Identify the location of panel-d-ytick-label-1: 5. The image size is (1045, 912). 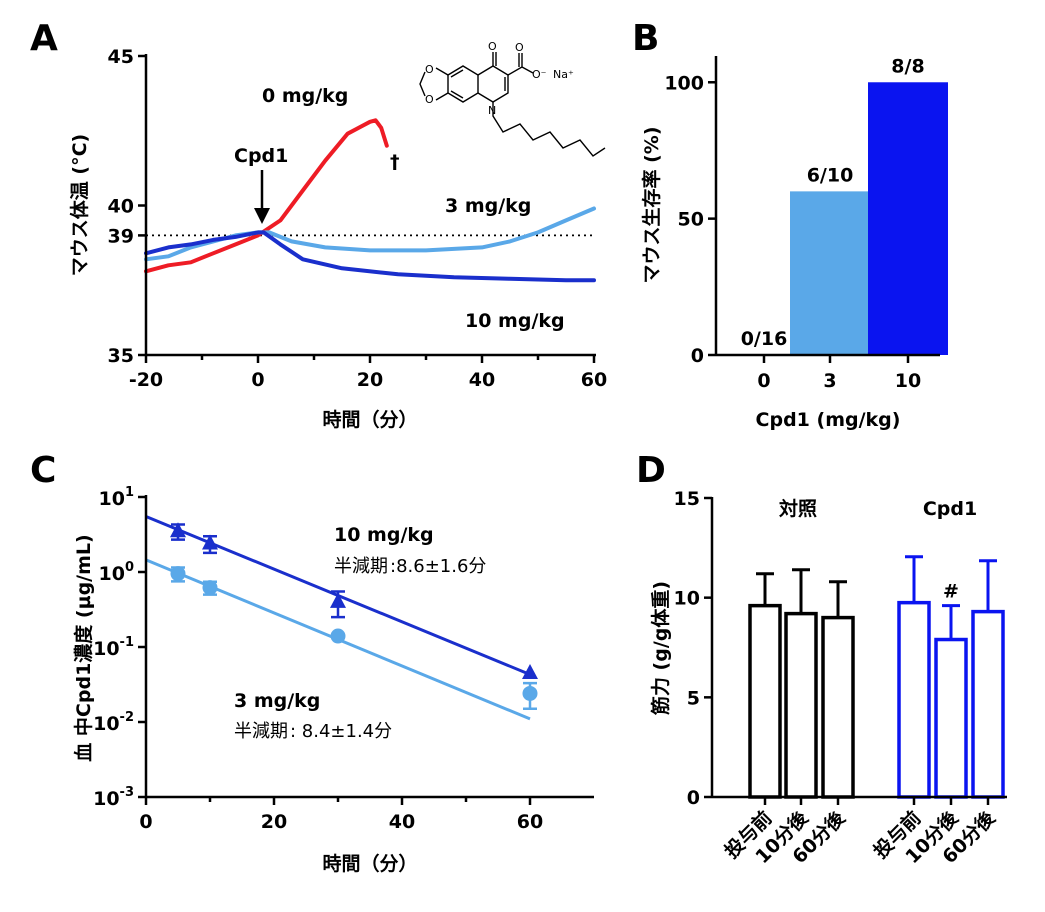
(693, 698).